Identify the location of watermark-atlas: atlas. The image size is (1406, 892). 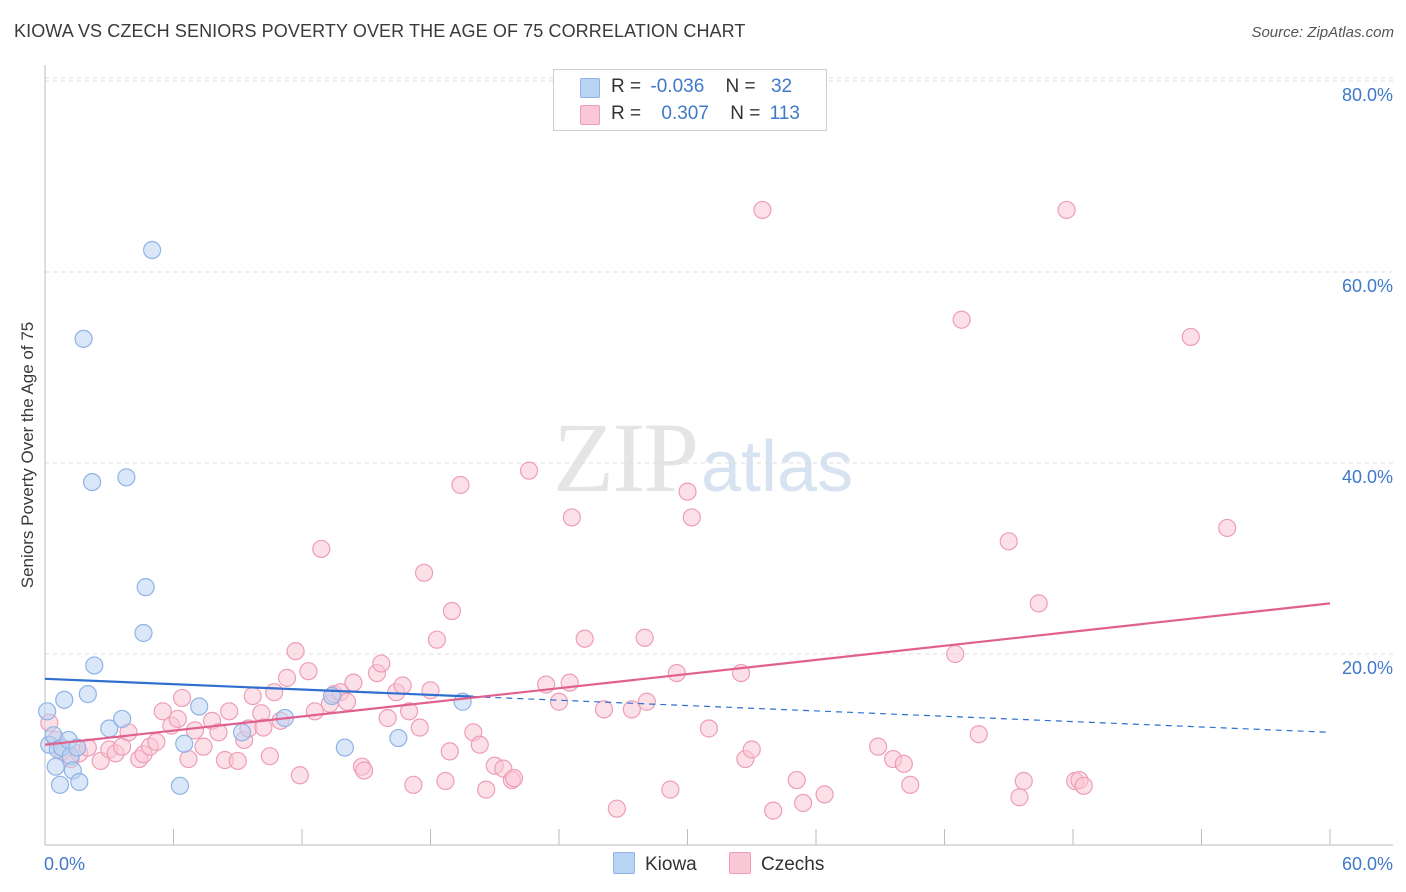
(777, 467).